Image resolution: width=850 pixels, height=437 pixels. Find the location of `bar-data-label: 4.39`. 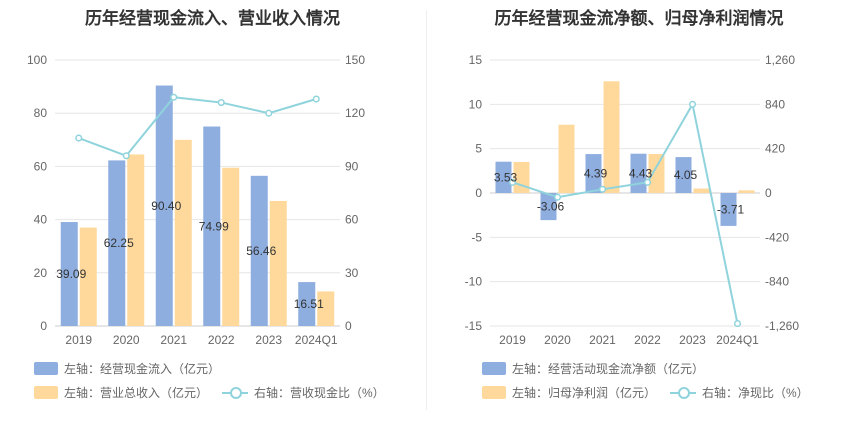

bar-data-label: 4.39 is located at coordinates (596, 174).